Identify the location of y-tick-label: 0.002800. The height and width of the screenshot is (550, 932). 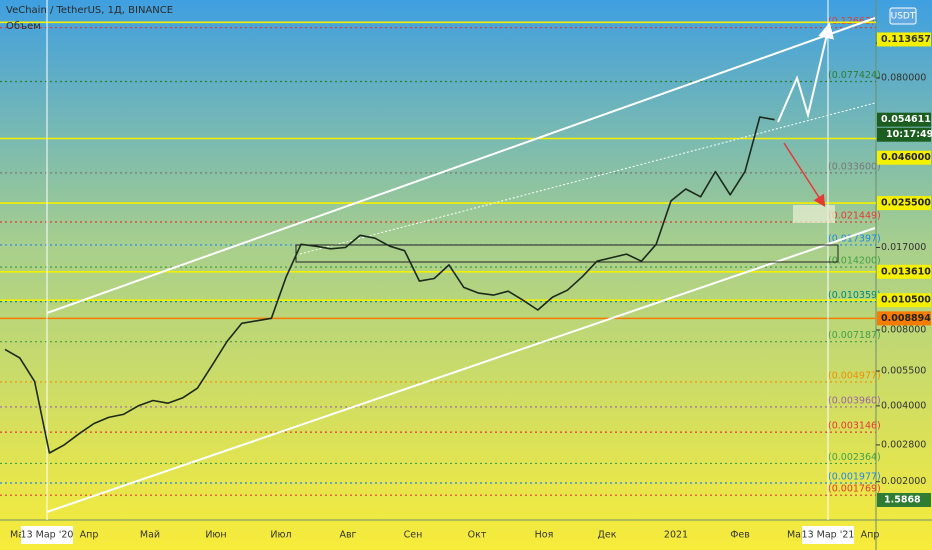
(903, 444).